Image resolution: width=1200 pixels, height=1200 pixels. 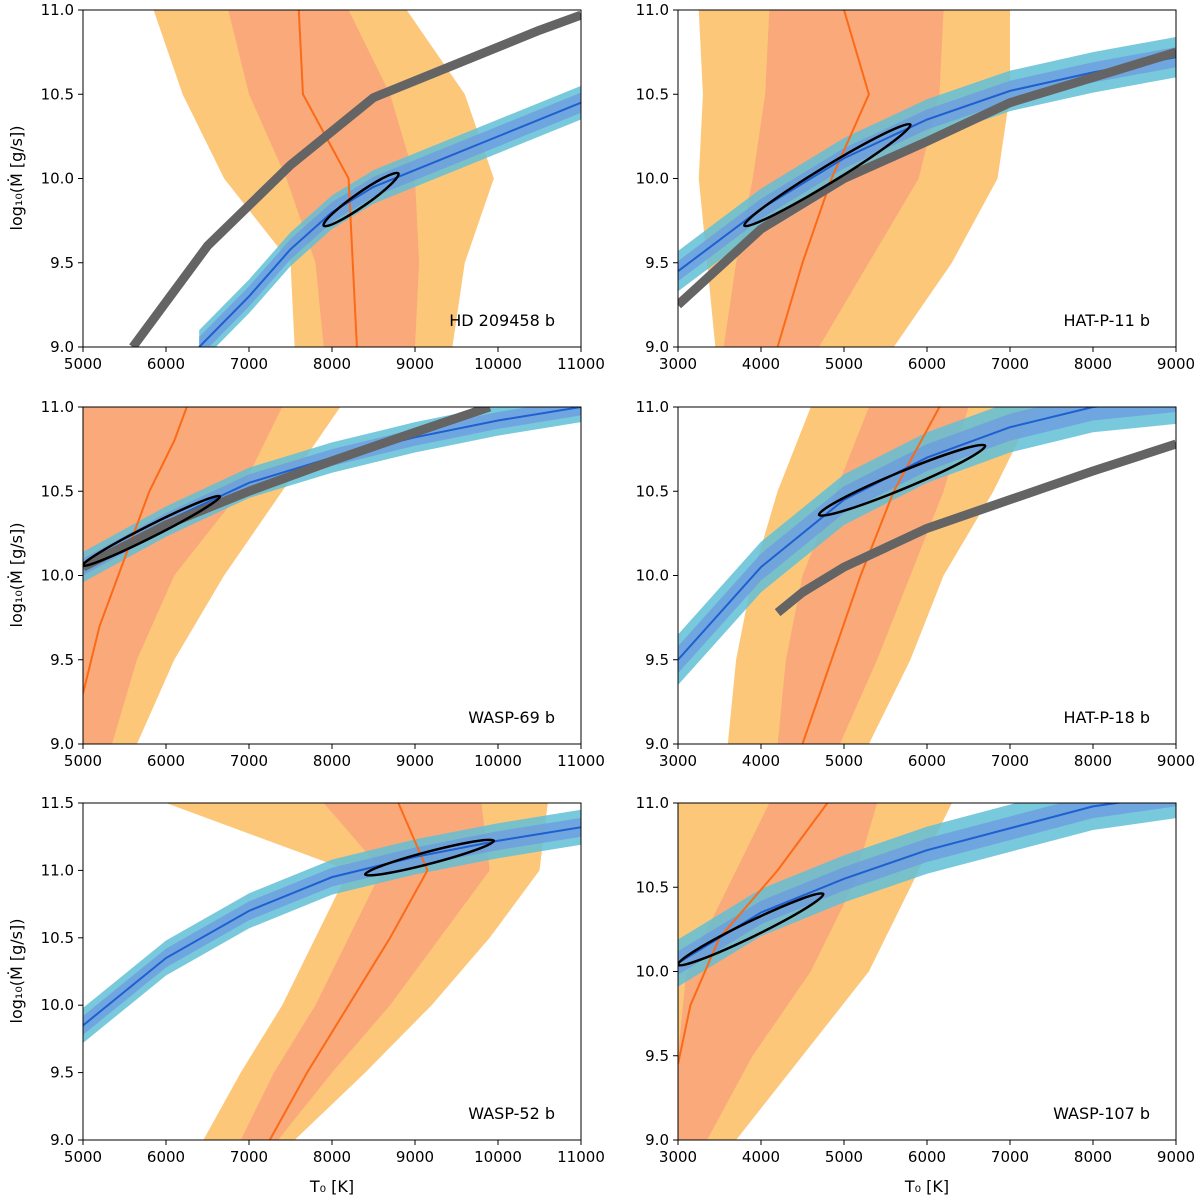 What do you see at coordinates (331, 1186) in the screenshot?
I see `x-axis-label-left: T₀ [K]` at bounding box center [331, 1186].